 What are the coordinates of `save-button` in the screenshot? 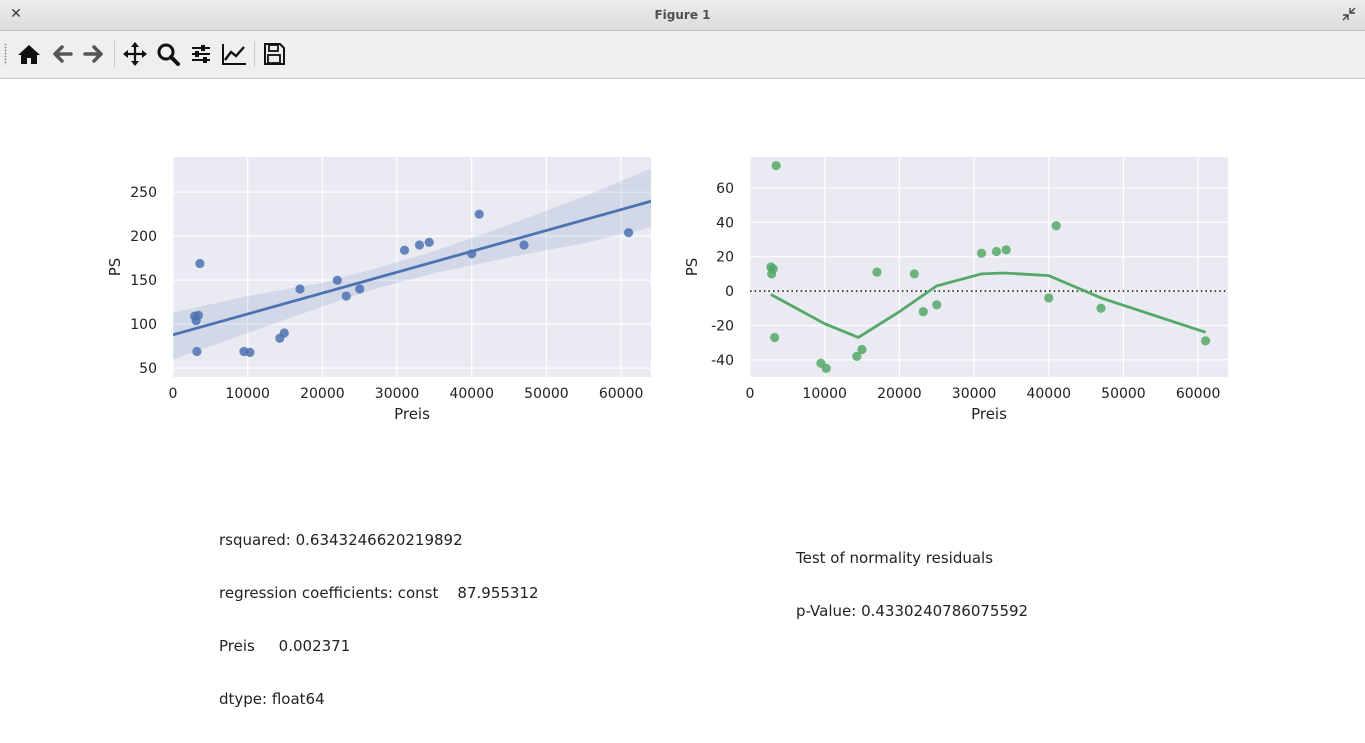 It's located at (274, 54).